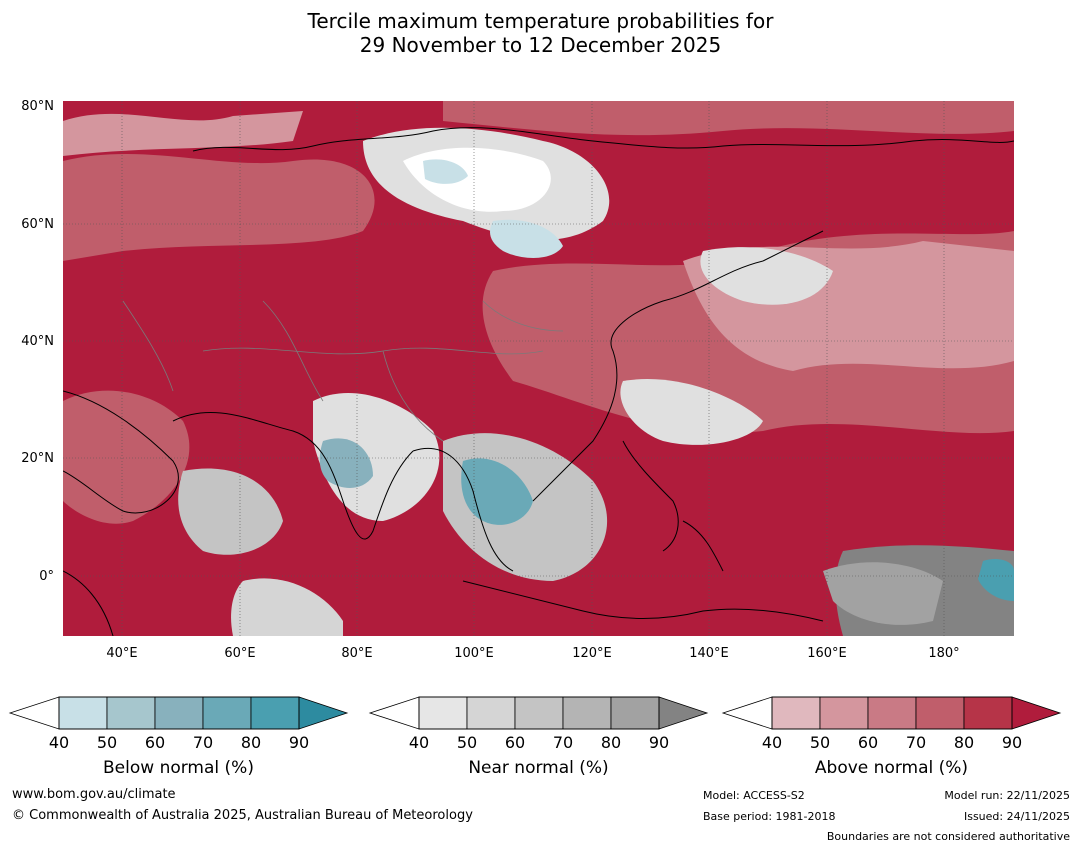 The width and height of the screenshot is (1081, 850). What do you see at coordinates (728, 118) in the screenshot?
I see `region-polar-above-mid` at bounding box center [728, 118].